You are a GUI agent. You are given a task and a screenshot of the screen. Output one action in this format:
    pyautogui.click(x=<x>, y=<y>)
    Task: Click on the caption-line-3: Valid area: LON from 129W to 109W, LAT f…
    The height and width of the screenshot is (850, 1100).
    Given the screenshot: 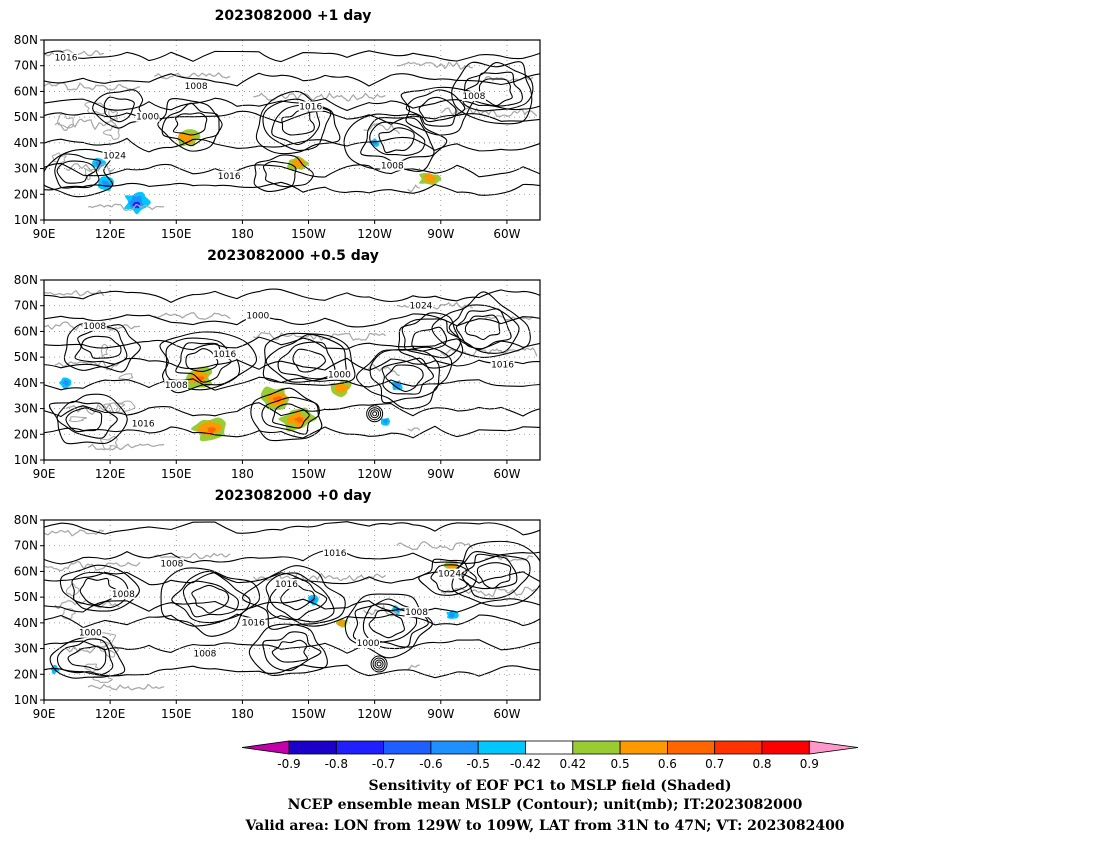 What is the action you would take?
    pyautogui.click(x=544, y=826)
    